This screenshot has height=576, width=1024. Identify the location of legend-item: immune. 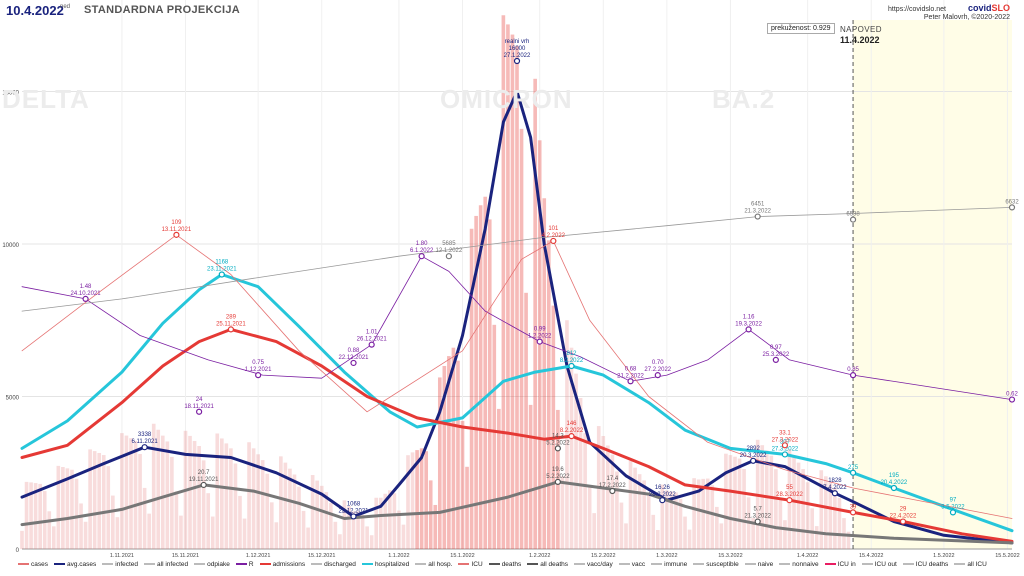
(669, 564).